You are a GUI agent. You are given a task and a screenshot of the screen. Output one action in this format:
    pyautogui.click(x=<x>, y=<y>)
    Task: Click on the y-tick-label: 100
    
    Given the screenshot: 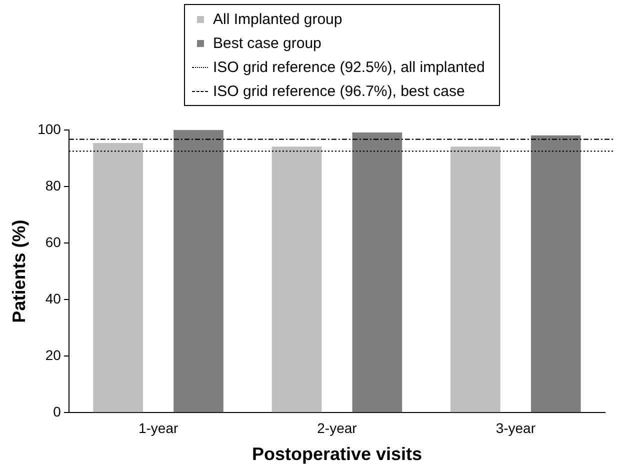 What is the action you would take?
    pyautogui.click(x=50, y=128)
    